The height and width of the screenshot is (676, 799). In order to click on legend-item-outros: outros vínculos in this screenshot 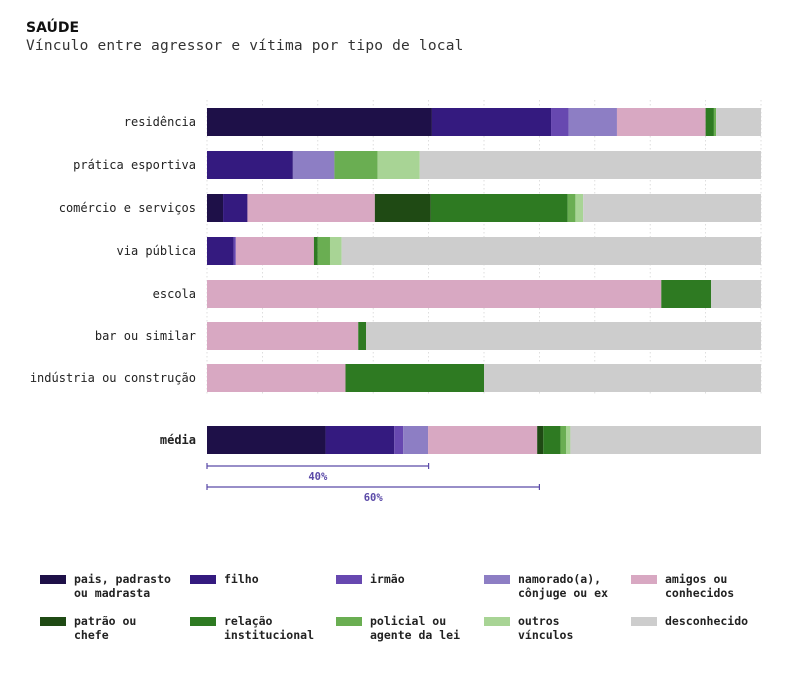, I will do `click(557, 628)`.